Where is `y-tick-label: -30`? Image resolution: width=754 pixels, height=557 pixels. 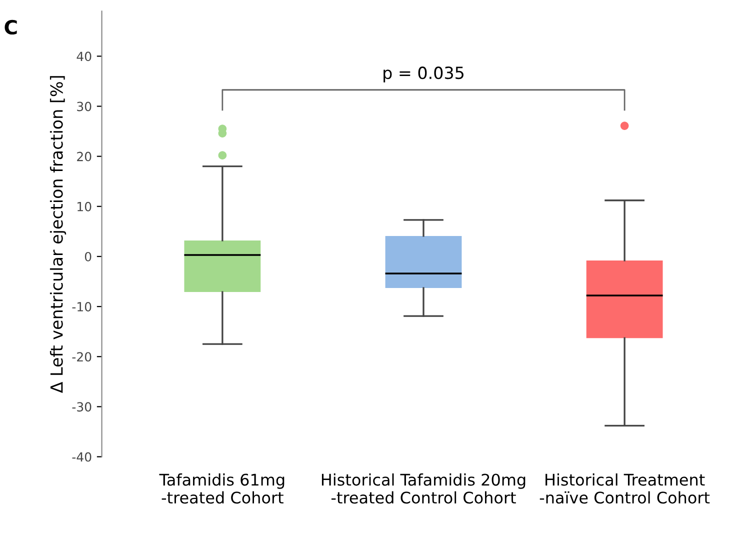 y-tick-label: -30 is located at coordinates (82, 407).